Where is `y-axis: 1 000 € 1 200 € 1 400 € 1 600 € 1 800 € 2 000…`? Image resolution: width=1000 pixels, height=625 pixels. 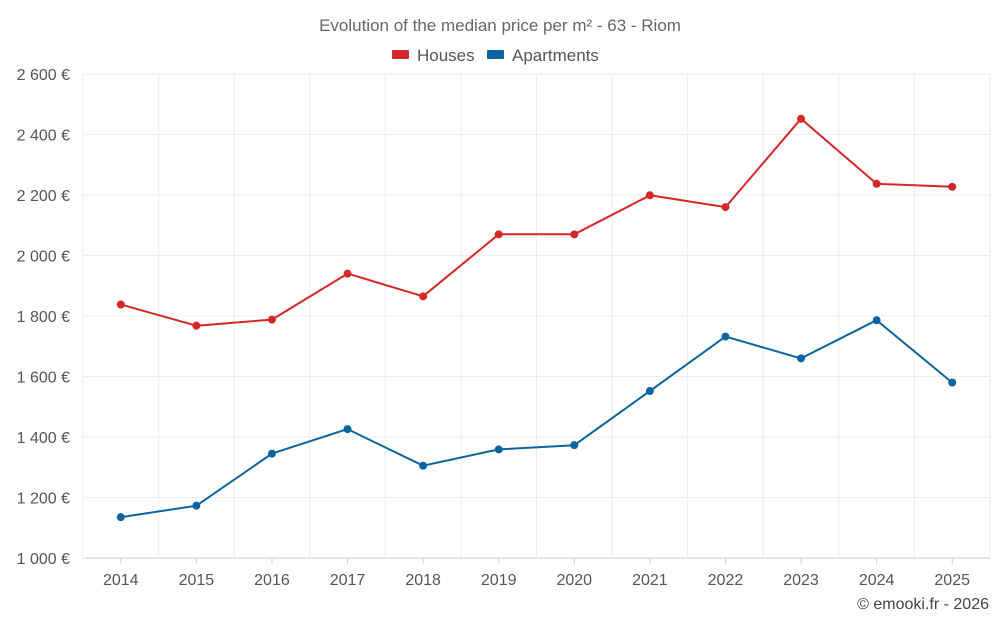
y-axis: 1 000 € 1 200 € 1 400 € 1 600 € 1 800 € 2 000… is located at coordinates (43, 317).